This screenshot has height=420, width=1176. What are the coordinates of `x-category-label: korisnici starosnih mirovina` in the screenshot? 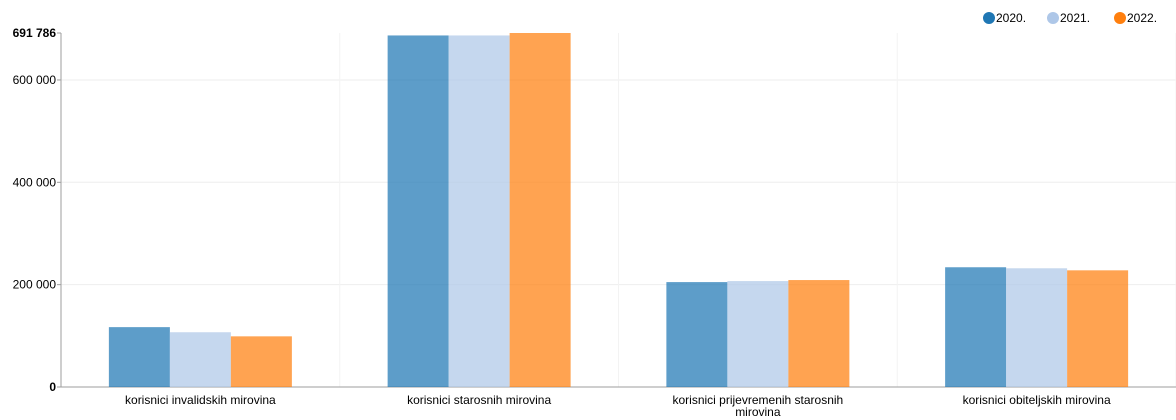 It's located at (479, 400).